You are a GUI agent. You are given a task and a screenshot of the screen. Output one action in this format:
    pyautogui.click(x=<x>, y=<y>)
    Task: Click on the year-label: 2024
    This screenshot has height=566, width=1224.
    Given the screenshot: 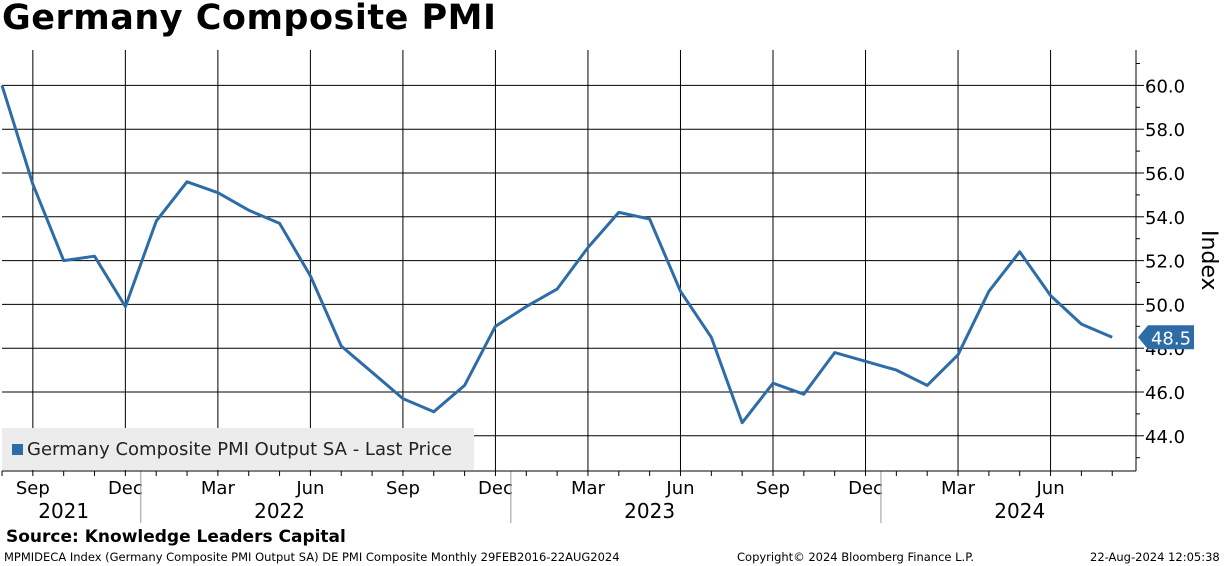 What is the action you would take?
    pyautogui.click(x=1019, y=511)
    